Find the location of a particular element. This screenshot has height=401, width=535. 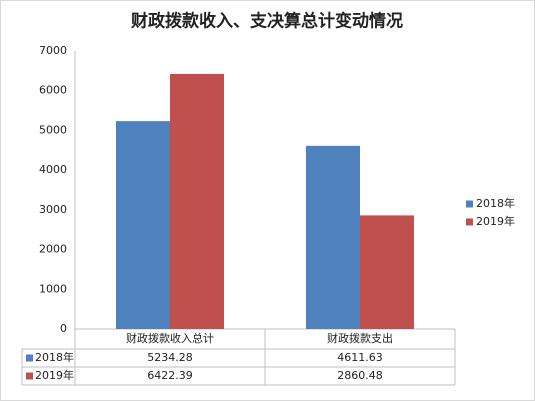

table-series-name: 2019年 is located at coordinates (54, 375).